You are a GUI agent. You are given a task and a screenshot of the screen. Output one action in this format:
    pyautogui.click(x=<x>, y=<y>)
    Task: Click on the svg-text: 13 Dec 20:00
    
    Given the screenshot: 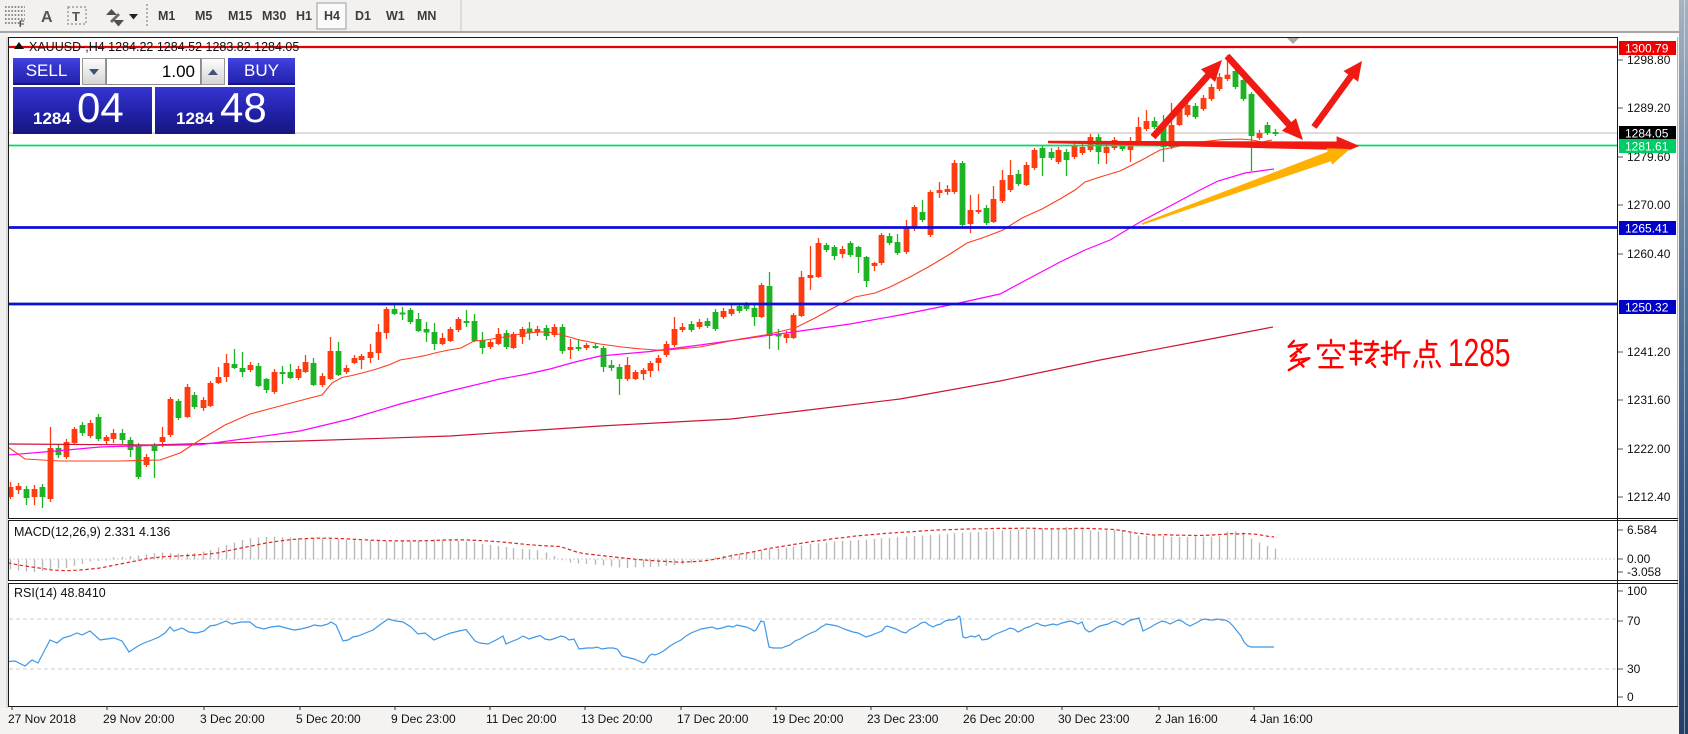 What is the action you would take?
    pyautogui.click(x=617, y=719)
    